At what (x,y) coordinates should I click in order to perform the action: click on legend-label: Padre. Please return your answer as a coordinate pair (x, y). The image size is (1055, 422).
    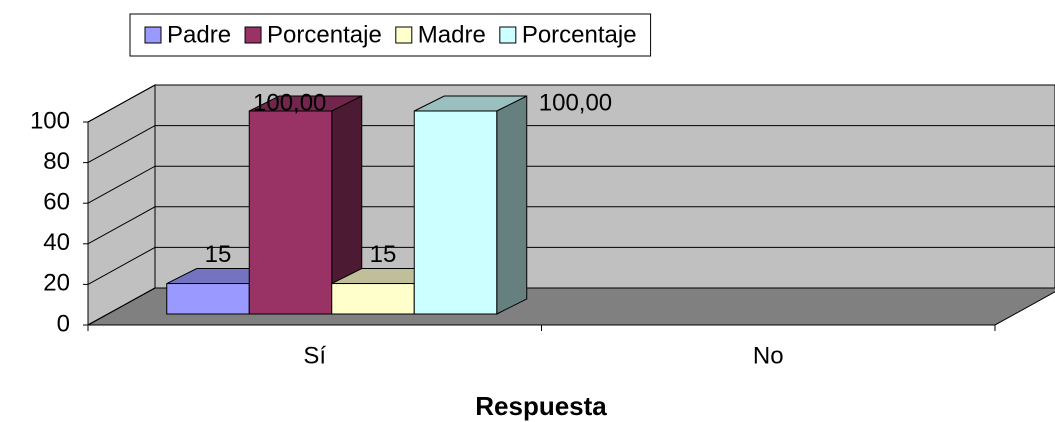
    Looking at the image, I should click on (199, 34).